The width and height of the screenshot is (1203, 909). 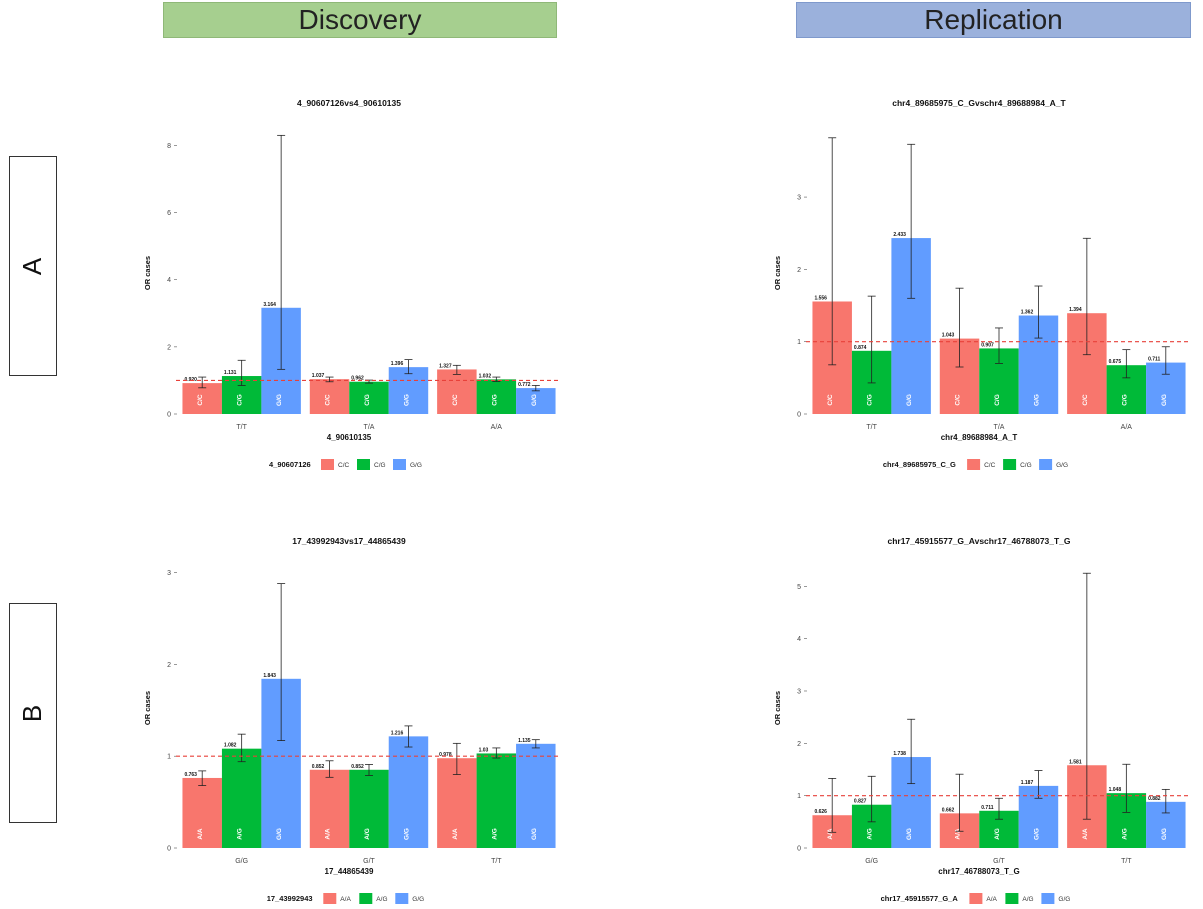 What do you see at coordinates (190, 775) in the screenshot?
I see `data-label: 0.763` at bounding box center [190, 775].